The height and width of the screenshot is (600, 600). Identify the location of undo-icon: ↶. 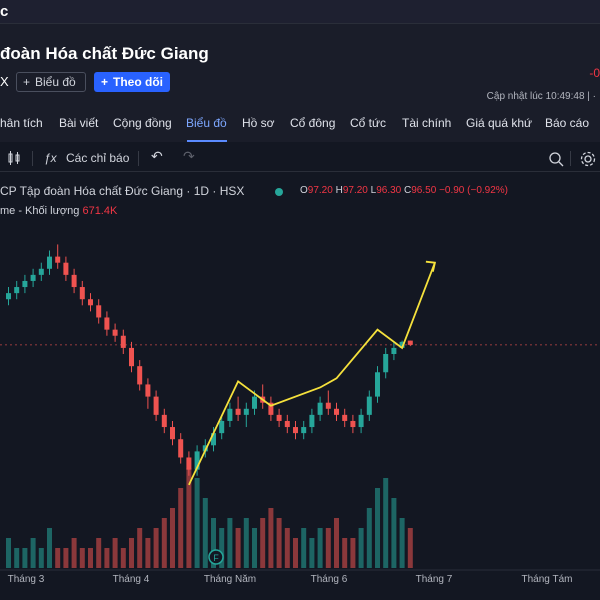
(157, 156).